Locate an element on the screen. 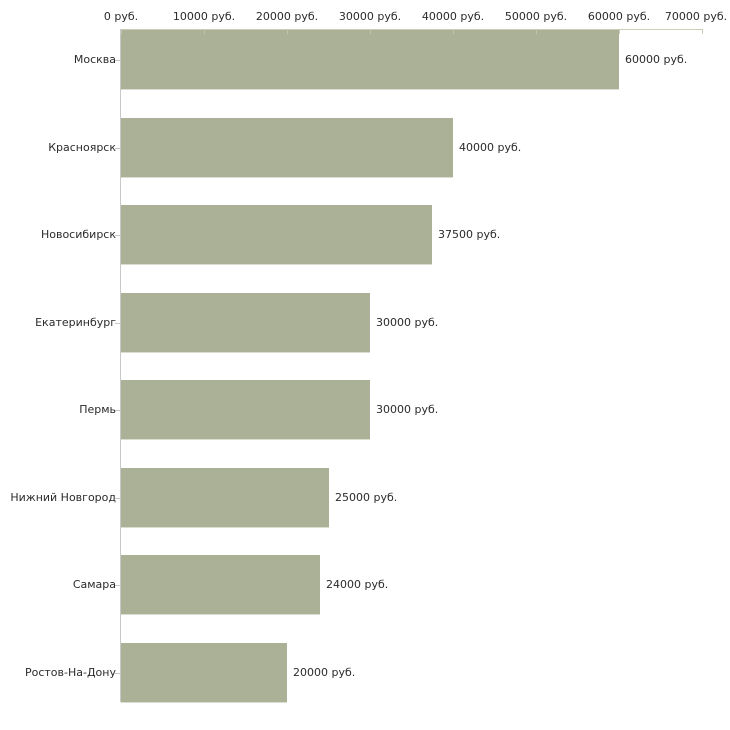 Image resolution: width=730 pixels, height=730 pixels. category-label: Самара is located at coordinates (94, 584).